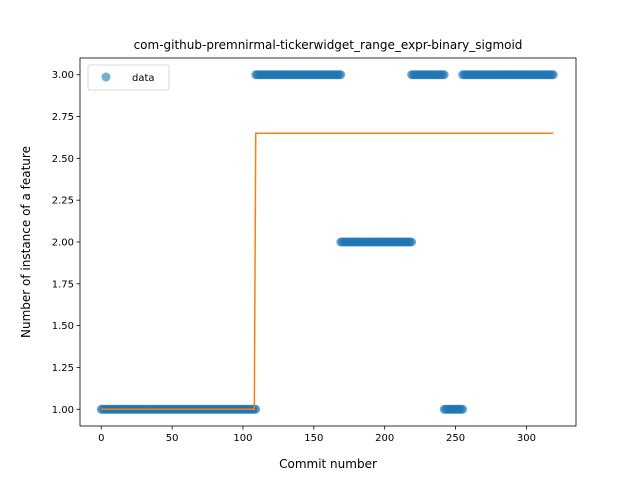 Image resolution: width=640 pixels, height=480 pixels. What do you see at coordinates (106, 77) in the screenshot?
I see `legend-marker-data` at bounding box center [106, 77].